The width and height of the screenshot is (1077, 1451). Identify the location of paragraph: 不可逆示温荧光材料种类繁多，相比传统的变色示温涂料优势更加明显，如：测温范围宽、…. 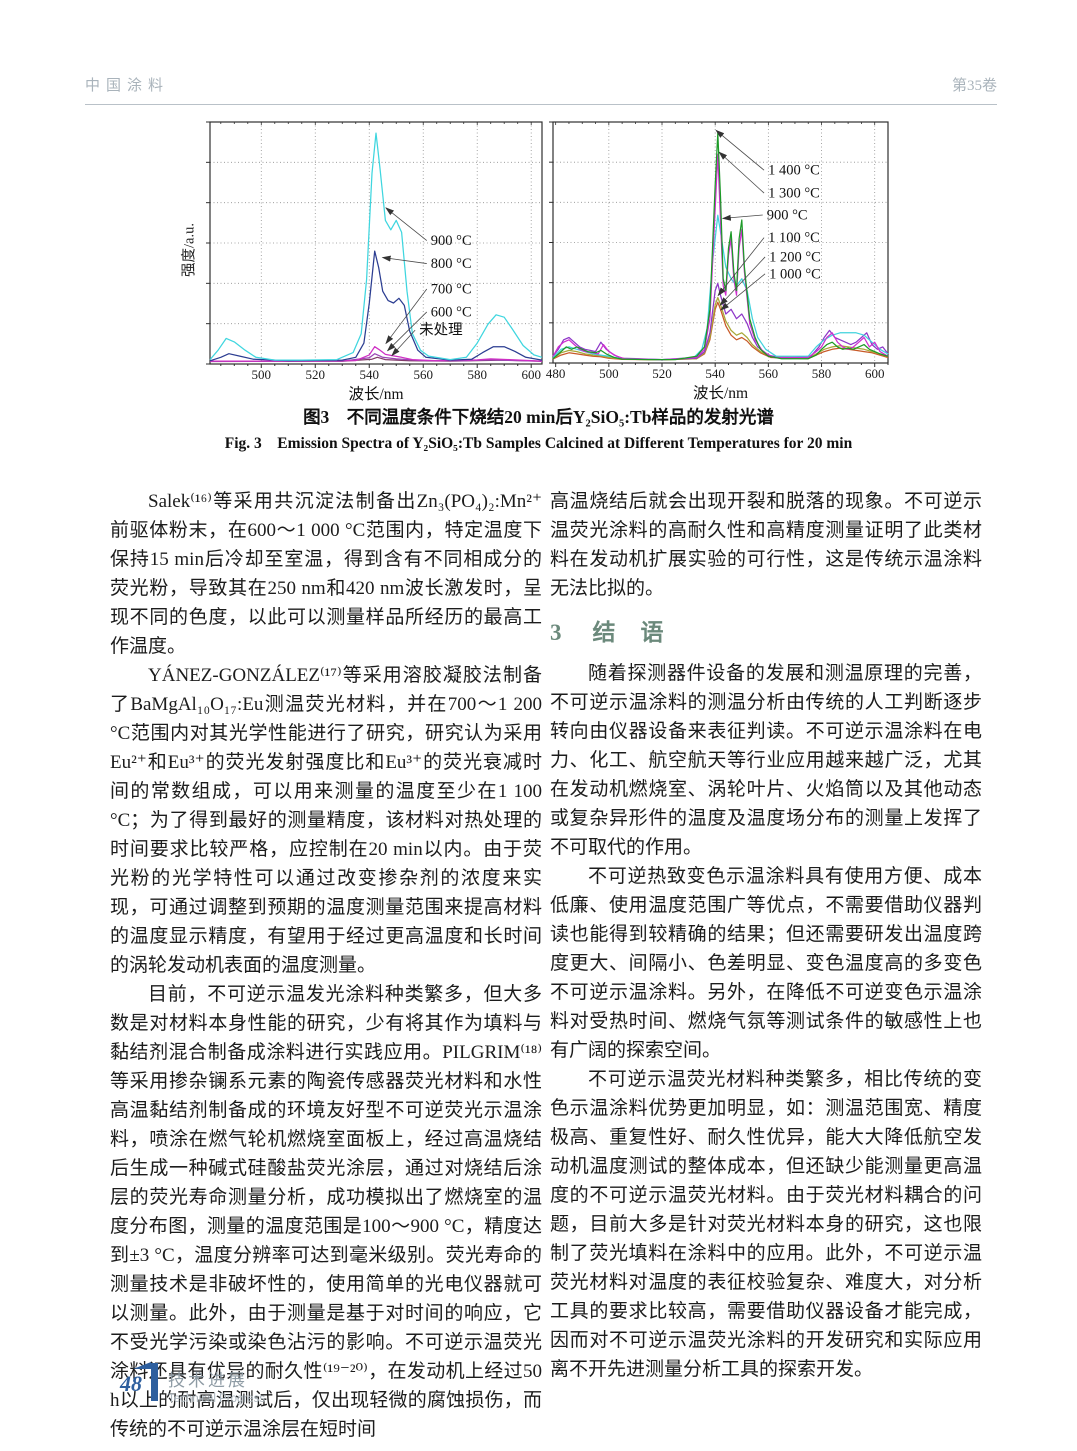
(766, 1224).